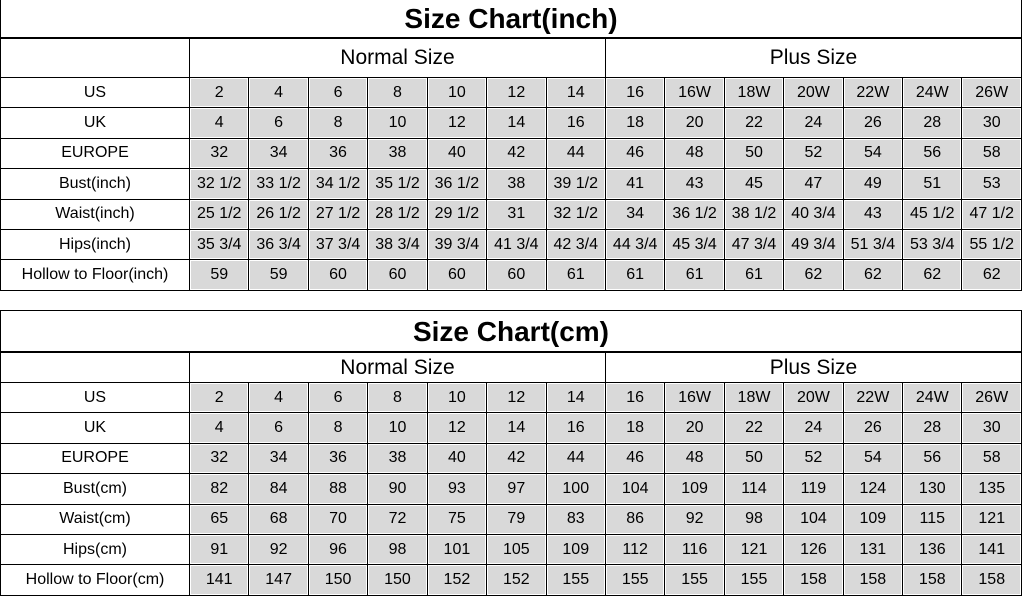 The height and width of the screenshot is (600, 1024). I want to click on size-cell: 121, so click(991, 519).